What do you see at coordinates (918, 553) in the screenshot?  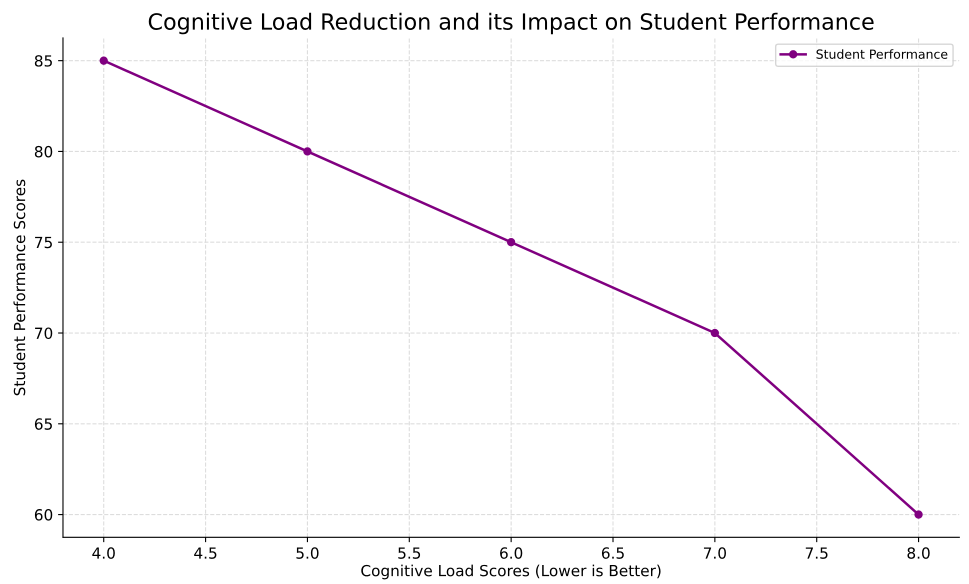 I see `x-tick-label: 8.0` at bounding box center [918, 553].